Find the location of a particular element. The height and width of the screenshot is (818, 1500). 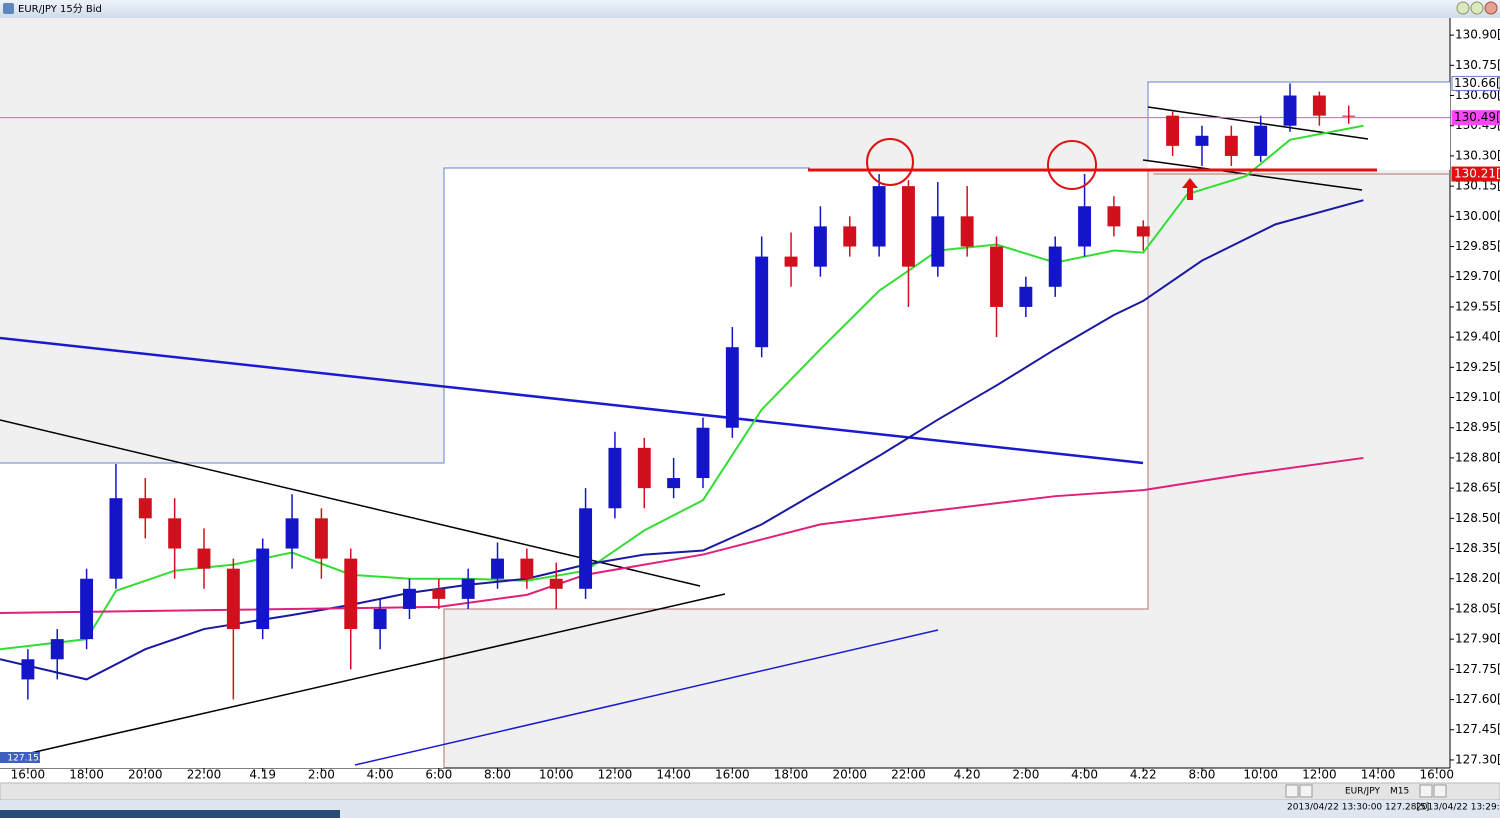

price-label: 130.49[6 is located at coordinates (1477, 117).